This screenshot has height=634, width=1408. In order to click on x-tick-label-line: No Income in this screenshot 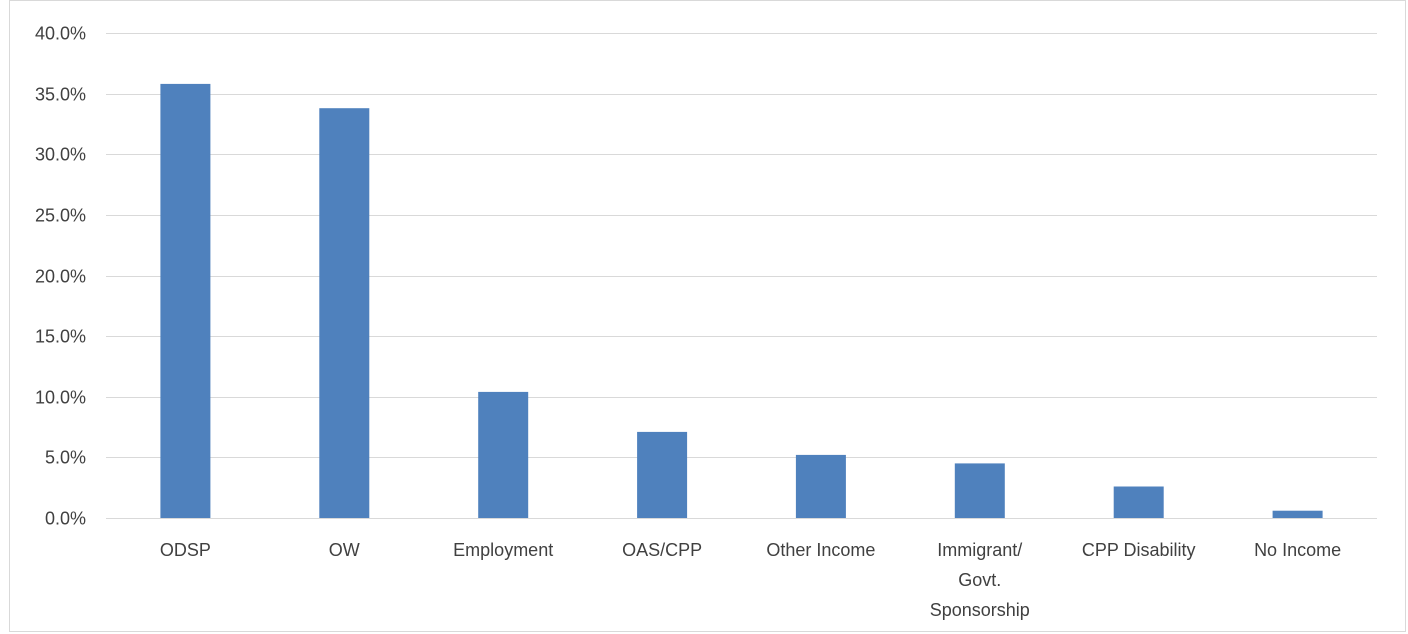, I will do `click(1297, 550)`.